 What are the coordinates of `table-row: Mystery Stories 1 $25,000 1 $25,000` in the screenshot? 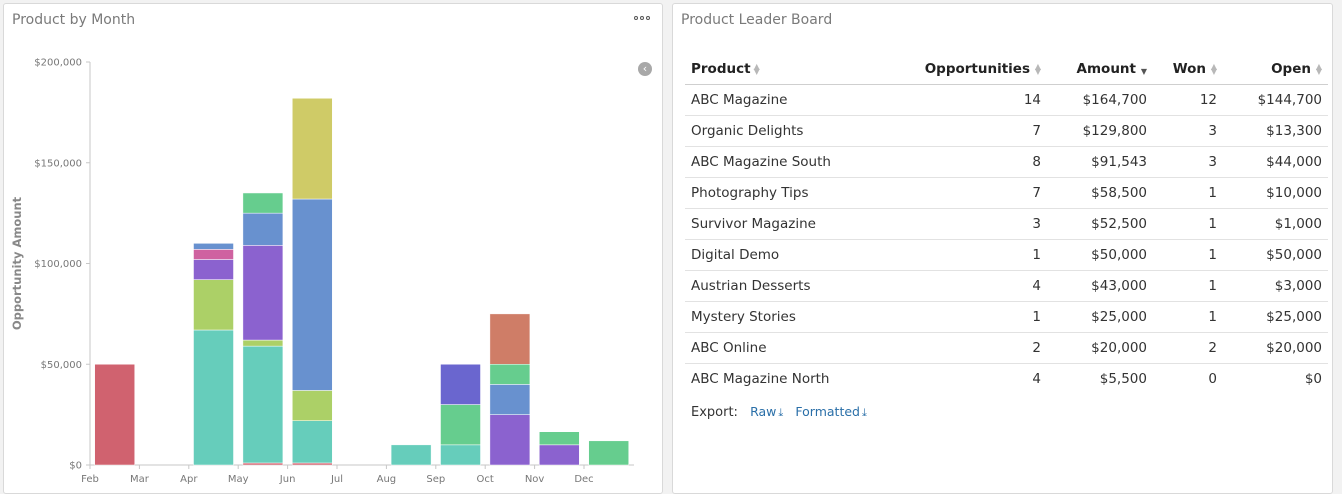 It's located at (1006, 317).